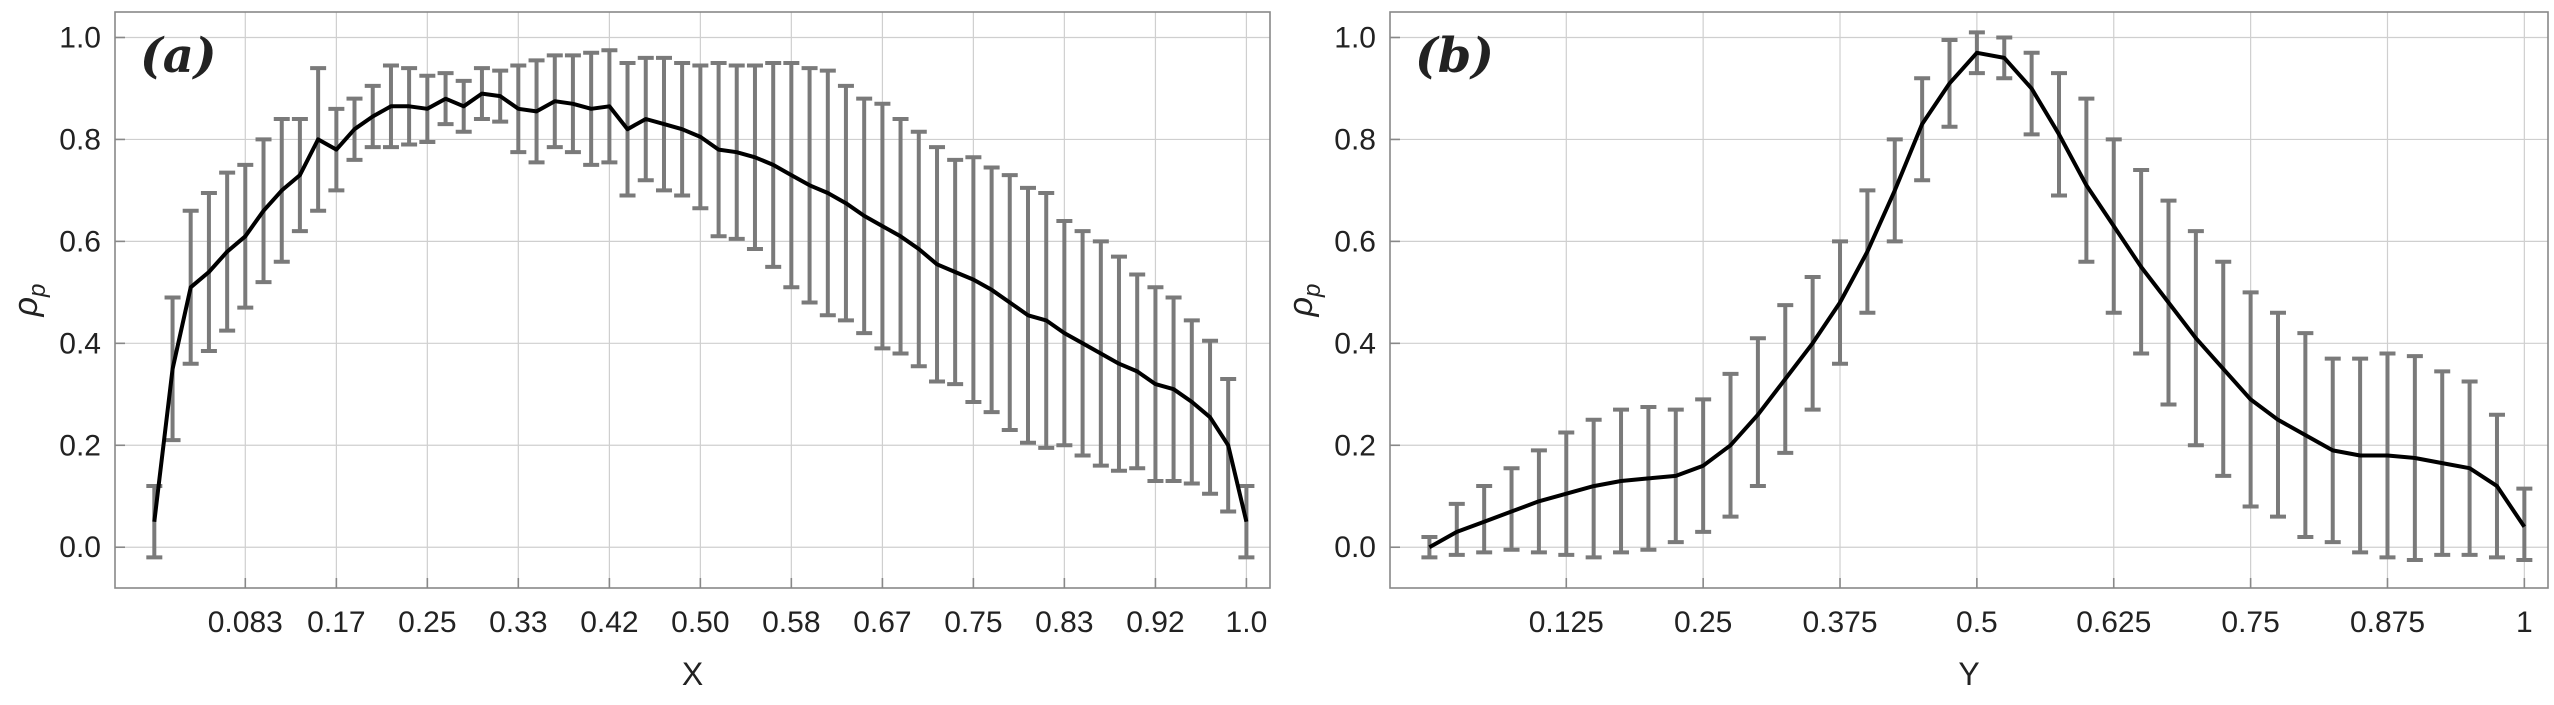  What do you see at coordinates (791, 622) in the screenshot?
I see `x-tick-label: 0.58` at bounding box center [791, 622].